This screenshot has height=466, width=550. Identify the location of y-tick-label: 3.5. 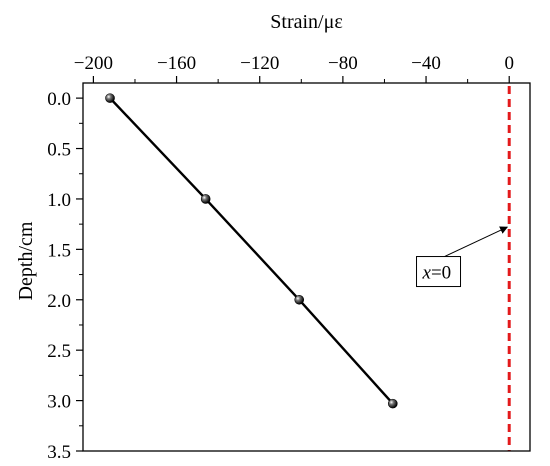
(59, 452).